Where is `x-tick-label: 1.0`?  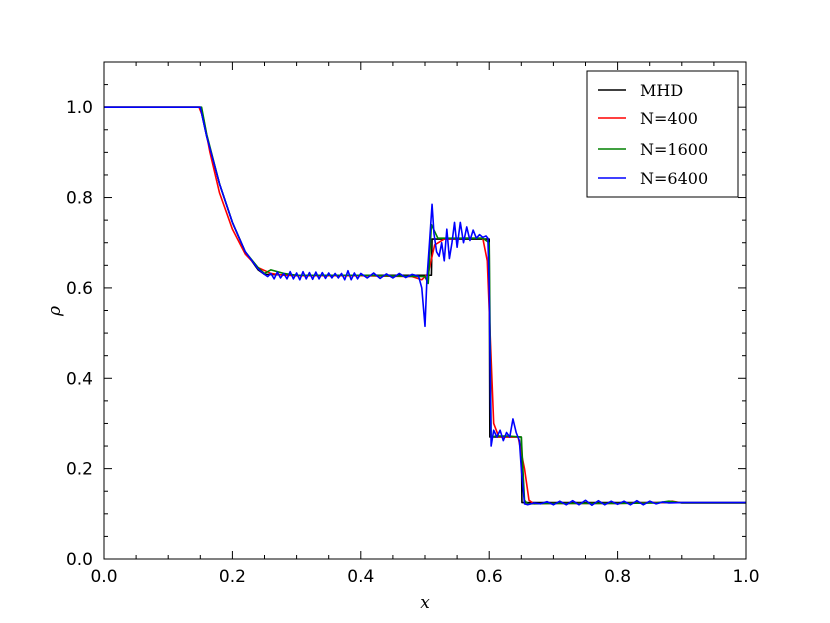 x-tick-label: 1.0 is located at coordinates (745, 577).